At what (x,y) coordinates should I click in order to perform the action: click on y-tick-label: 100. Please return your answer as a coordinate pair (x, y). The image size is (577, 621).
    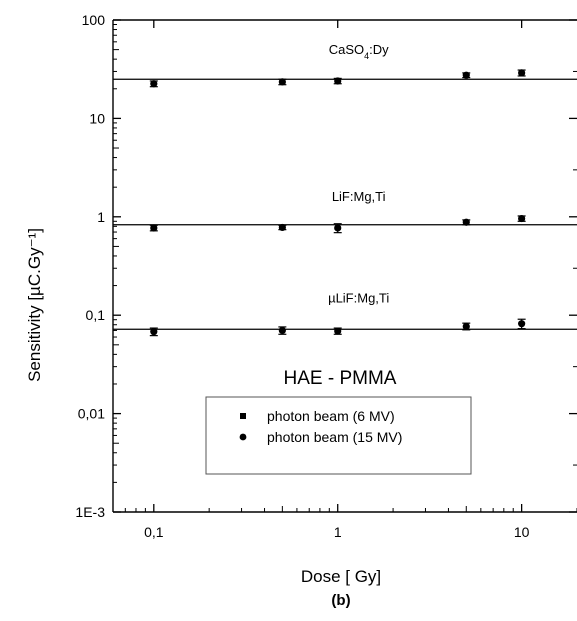
    Looking at the image, I should click on (94, 20).